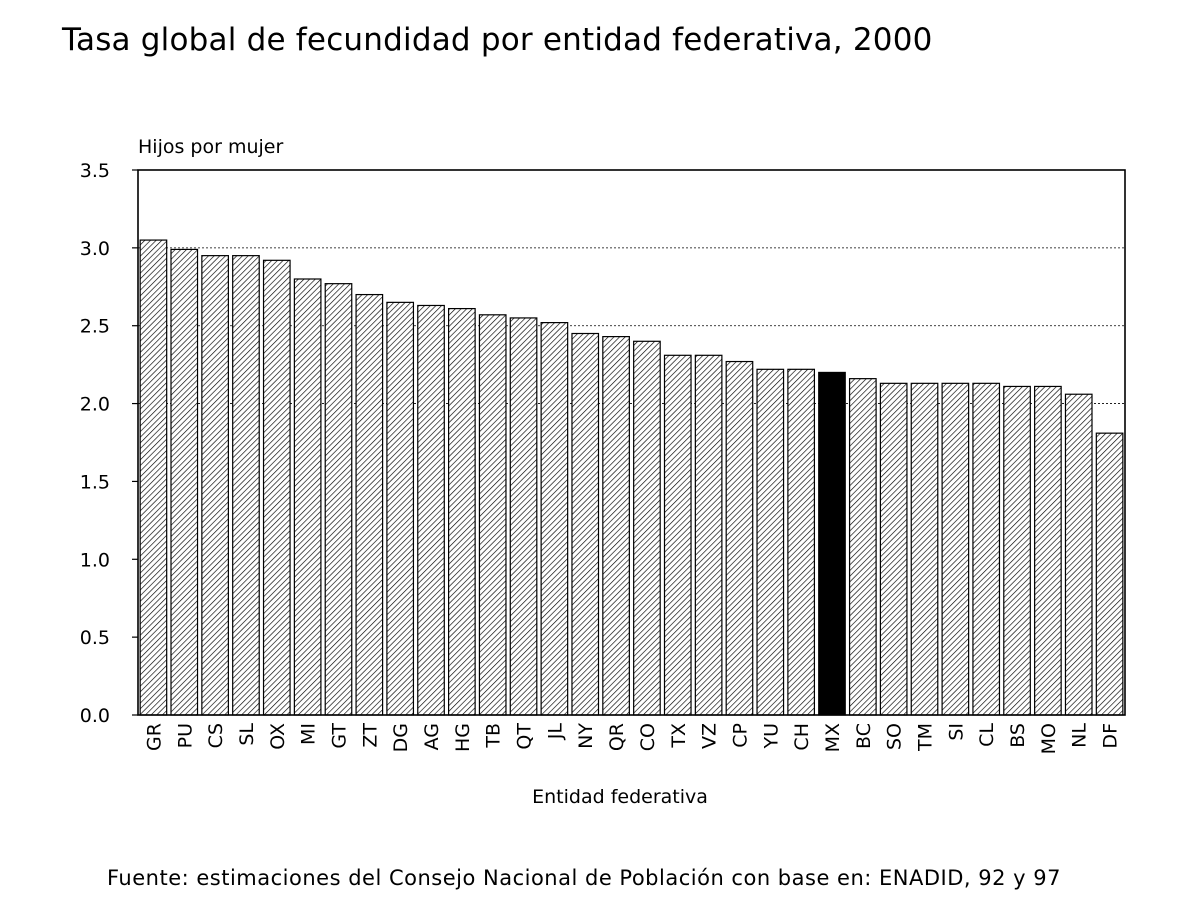 This screenshot has height=908, width=1200. Describe the element at coordinates (771, 736) in the screenshot. I see `x-tick-label-yu: YU` at that location.